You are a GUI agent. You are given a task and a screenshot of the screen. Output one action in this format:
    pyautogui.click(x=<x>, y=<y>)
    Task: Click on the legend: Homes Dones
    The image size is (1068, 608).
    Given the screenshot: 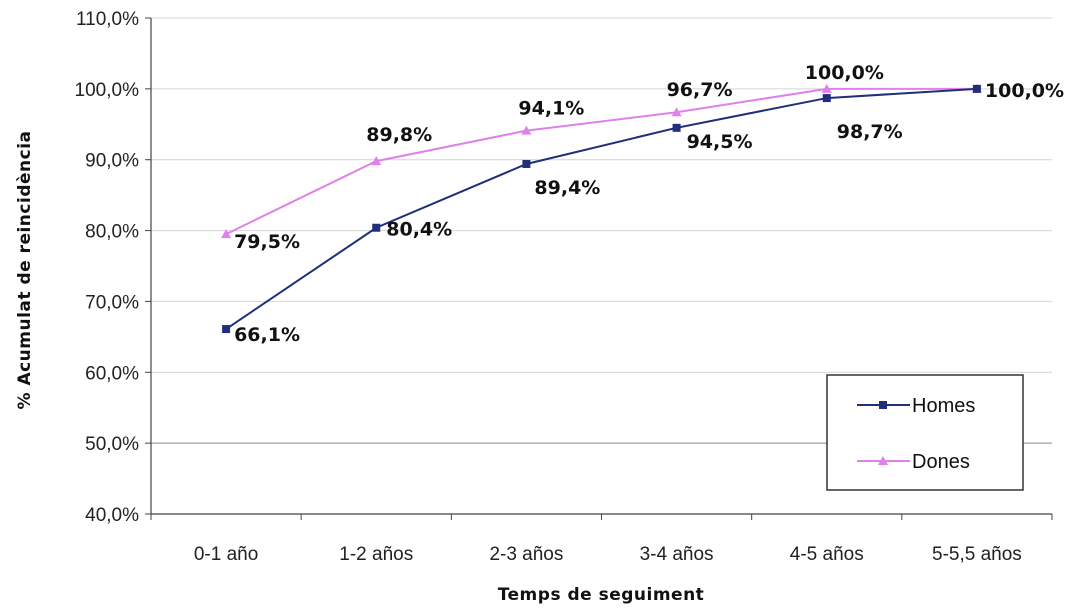 What is the action you would take?
    pyautogui.click(x=925, y=432)
    